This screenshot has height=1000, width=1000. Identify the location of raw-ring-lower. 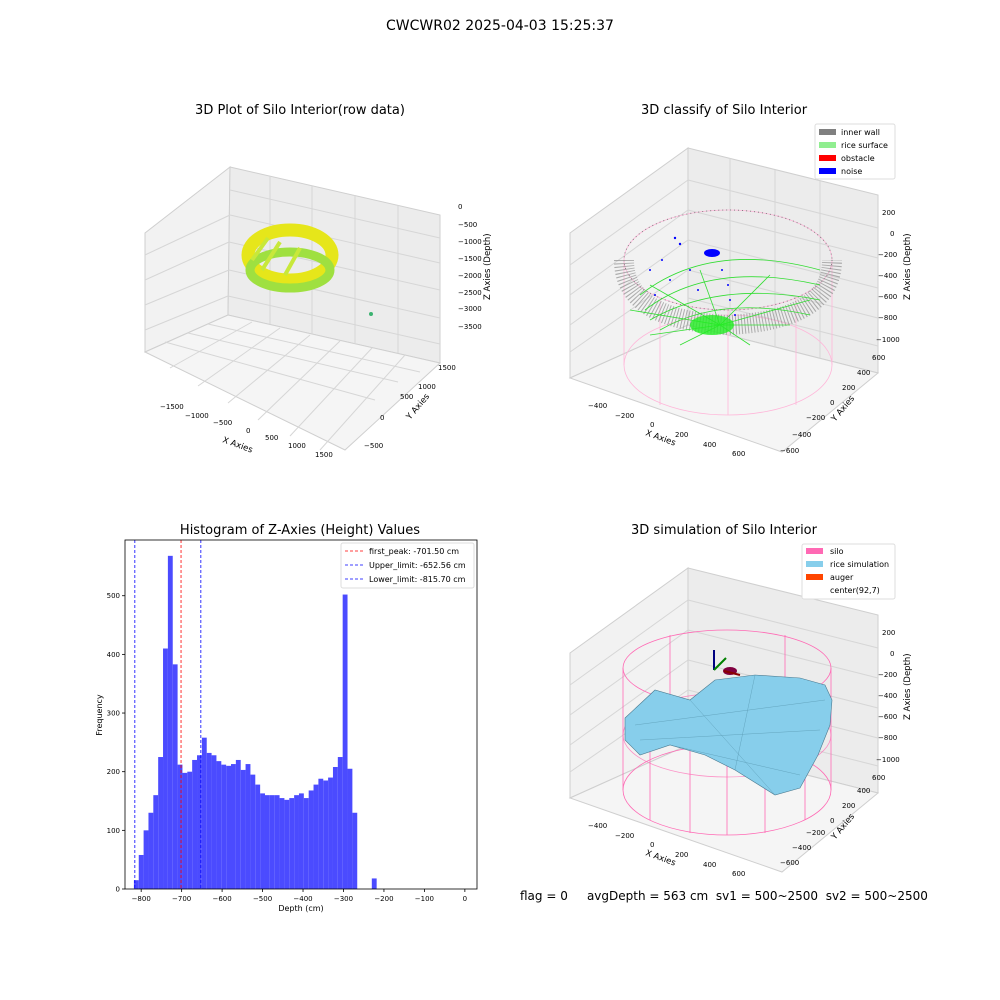
(290, 270).